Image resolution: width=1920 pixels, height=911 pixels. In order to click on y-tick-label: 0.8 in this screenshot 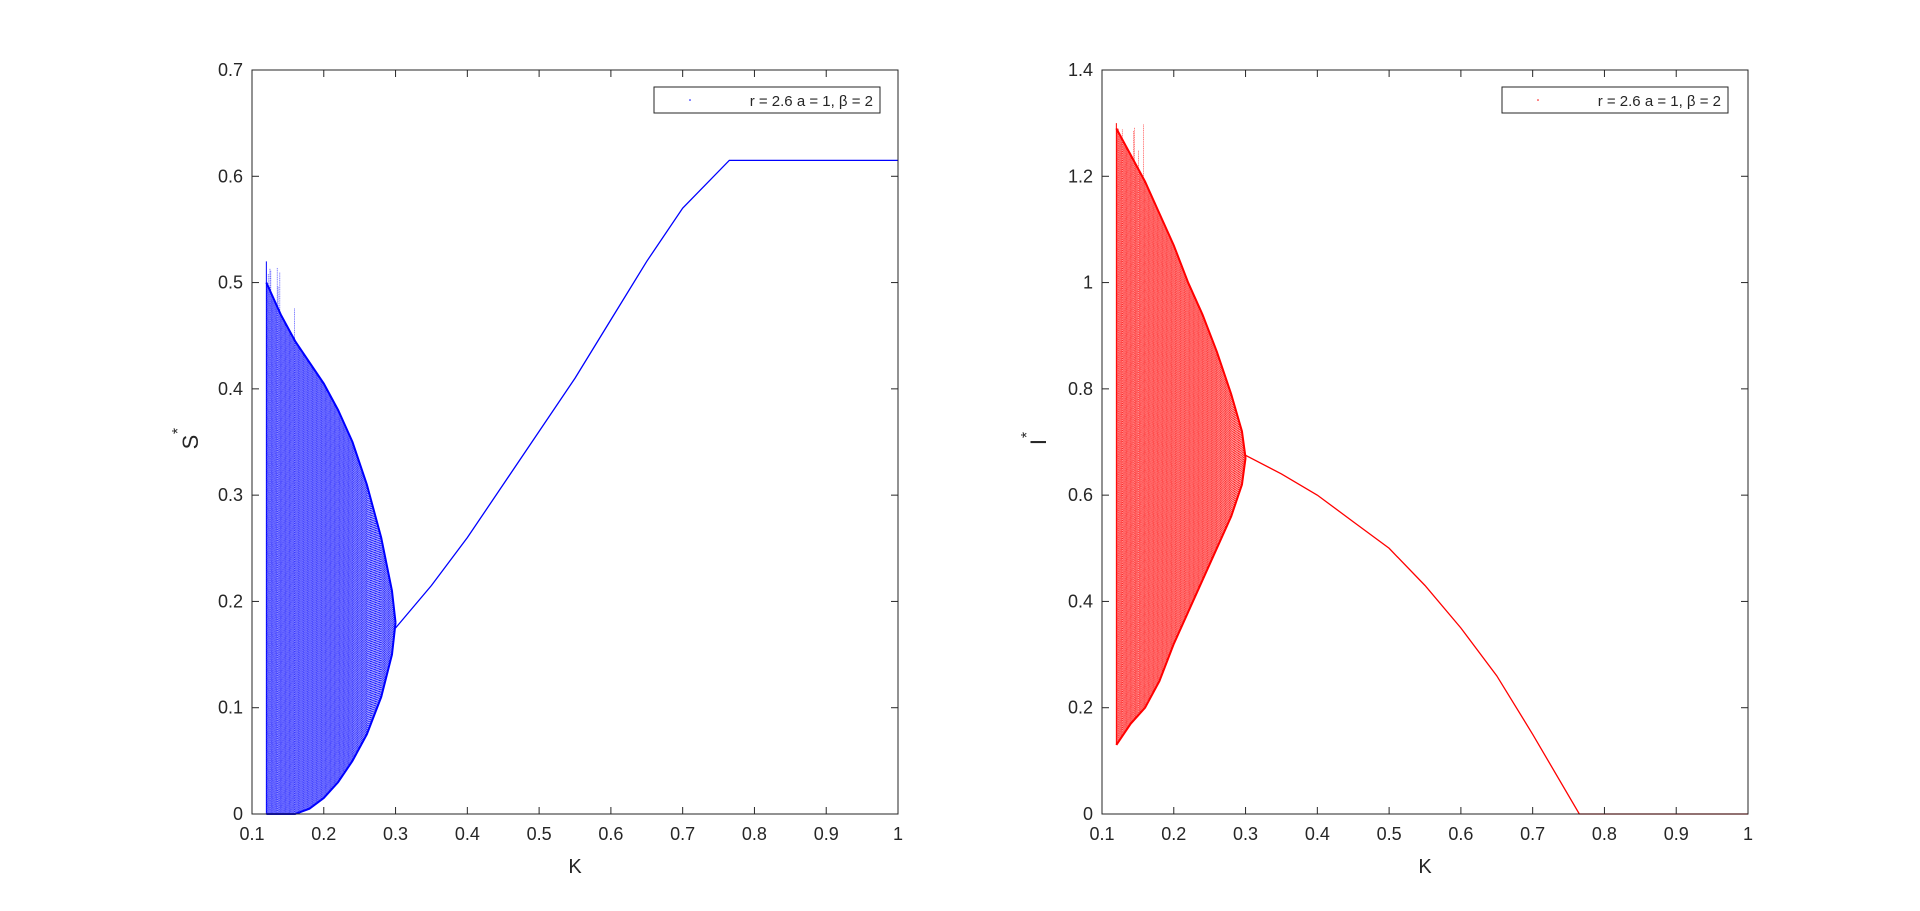, I will do `click(1080, 389)`.